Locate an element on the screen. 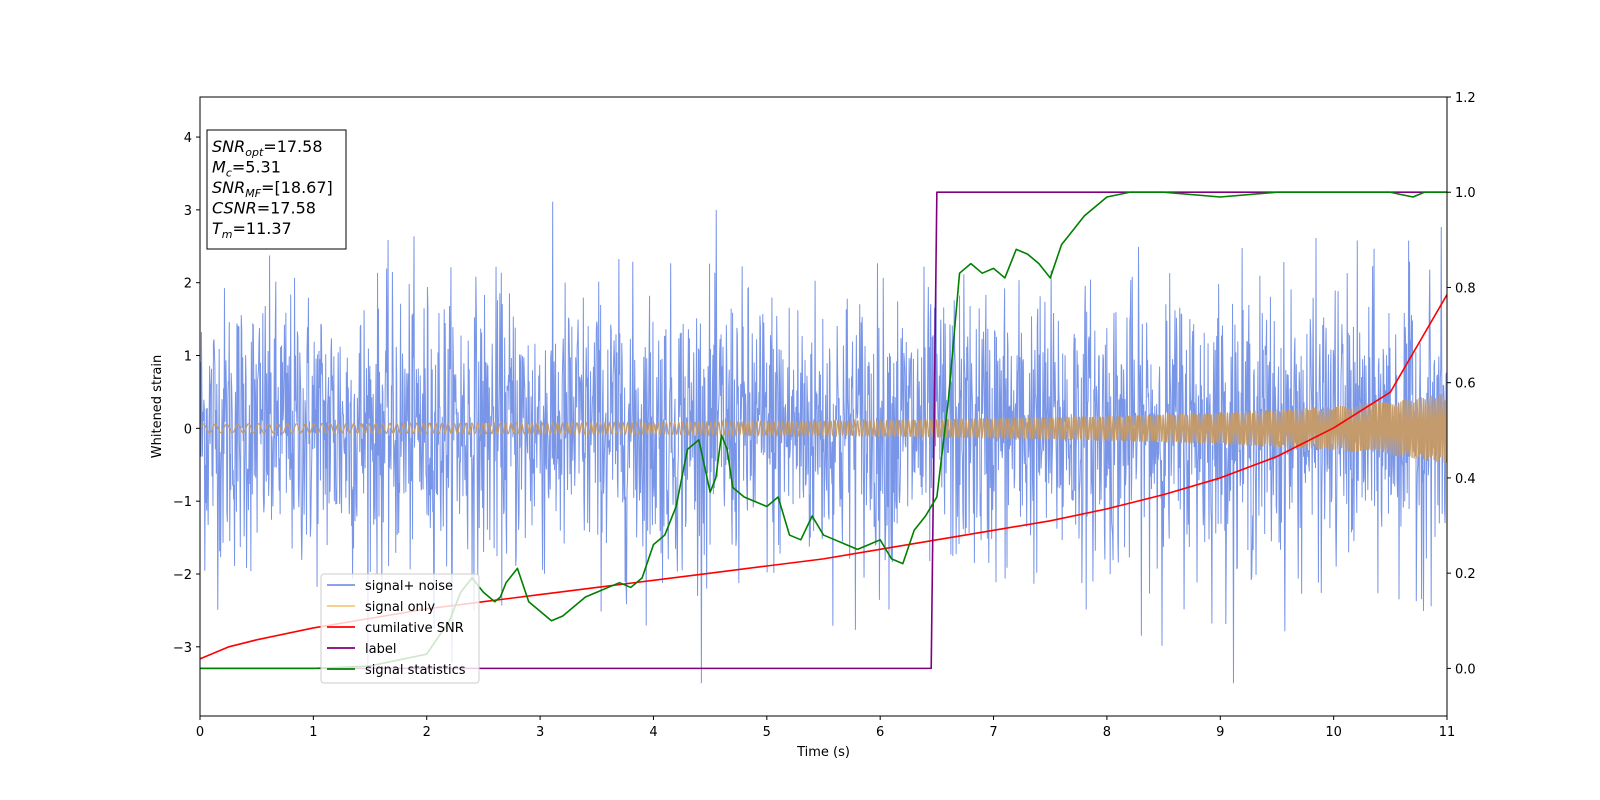 This screenshot has height=800, width=1600. y-left-tick-label: −2 is located at coordinates (182, 575).